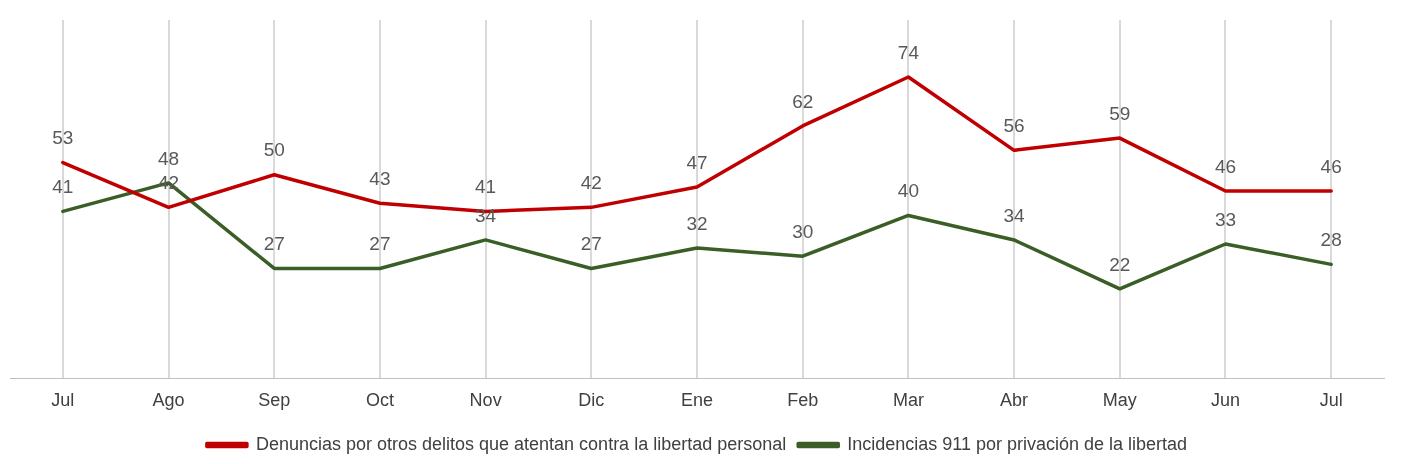 The image size is (1414, 464). Describe the element at coordinates (1225, 219) in the screenshot. I see `data-label: 33` at that location.